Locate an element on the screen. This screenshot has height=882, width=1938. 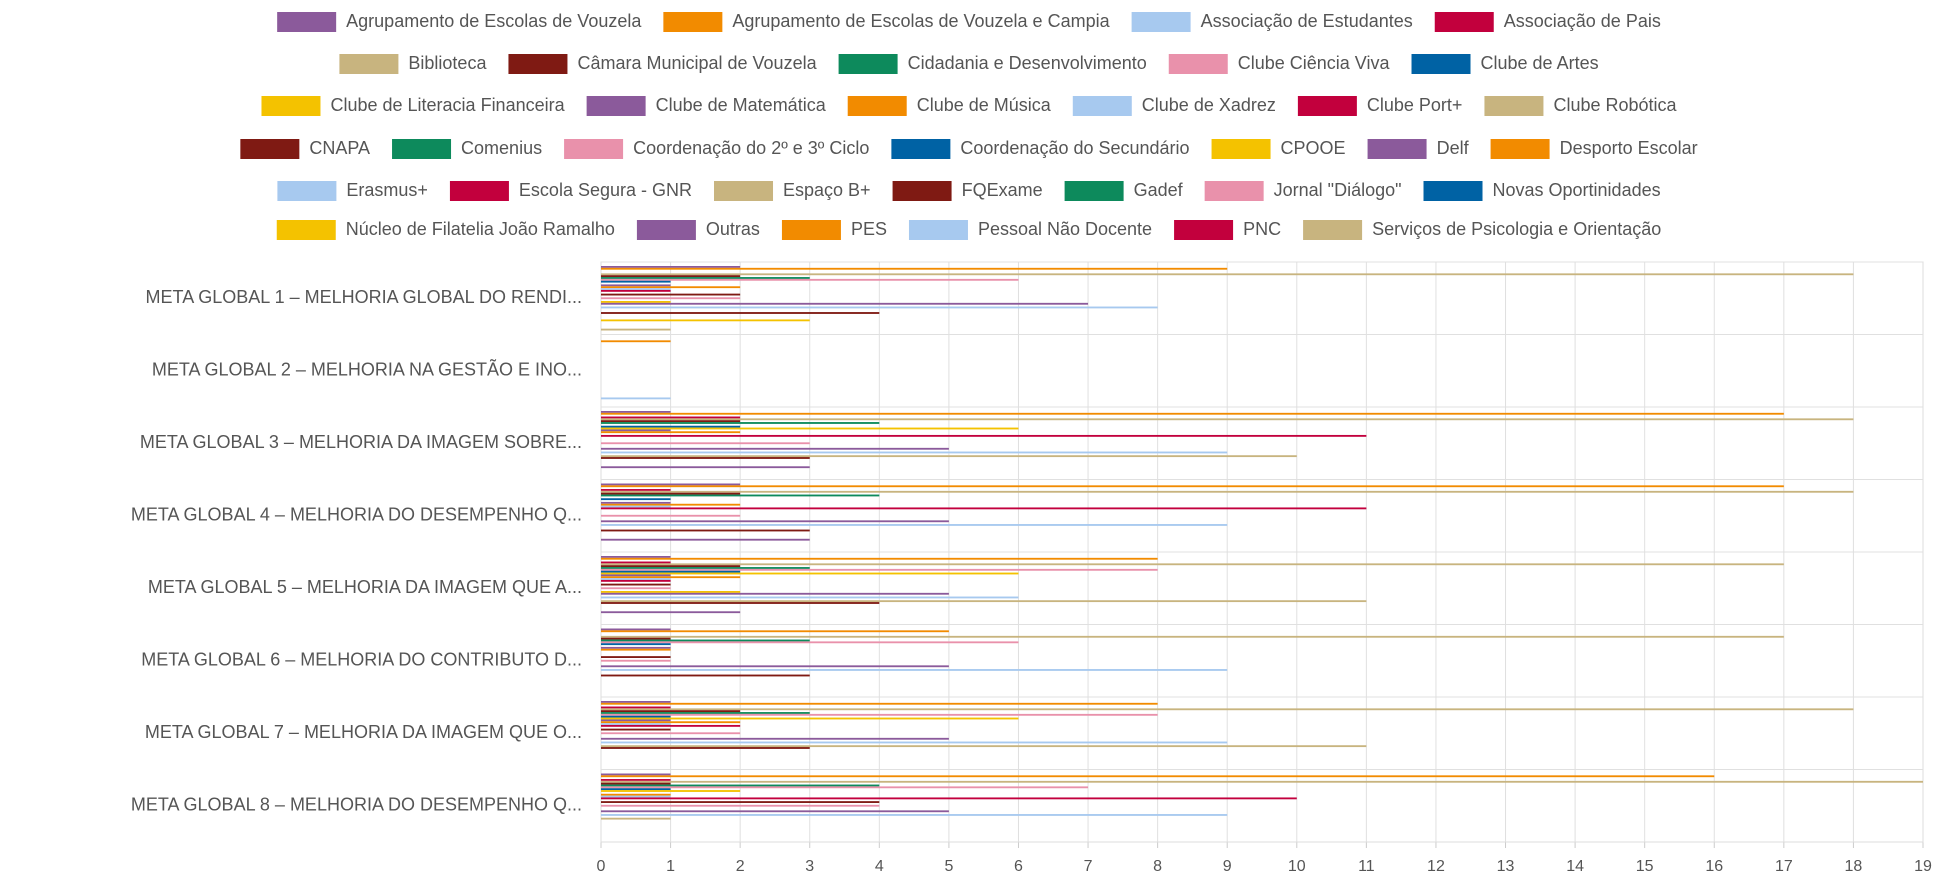
x-tick-label: 4 is located at coordinates (879, 866).